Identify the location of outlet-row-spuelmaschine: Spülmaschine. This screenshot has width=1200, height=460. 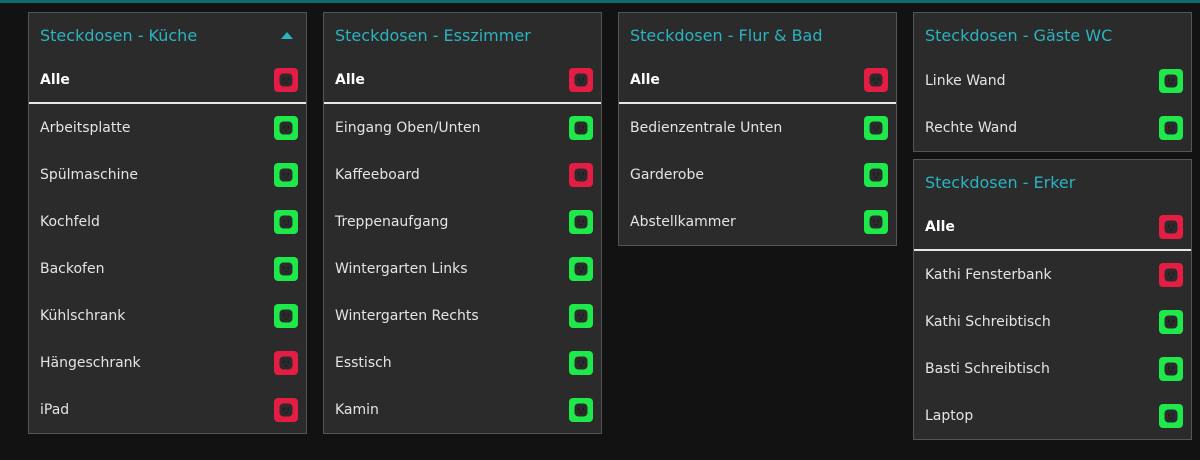
(167, 174).